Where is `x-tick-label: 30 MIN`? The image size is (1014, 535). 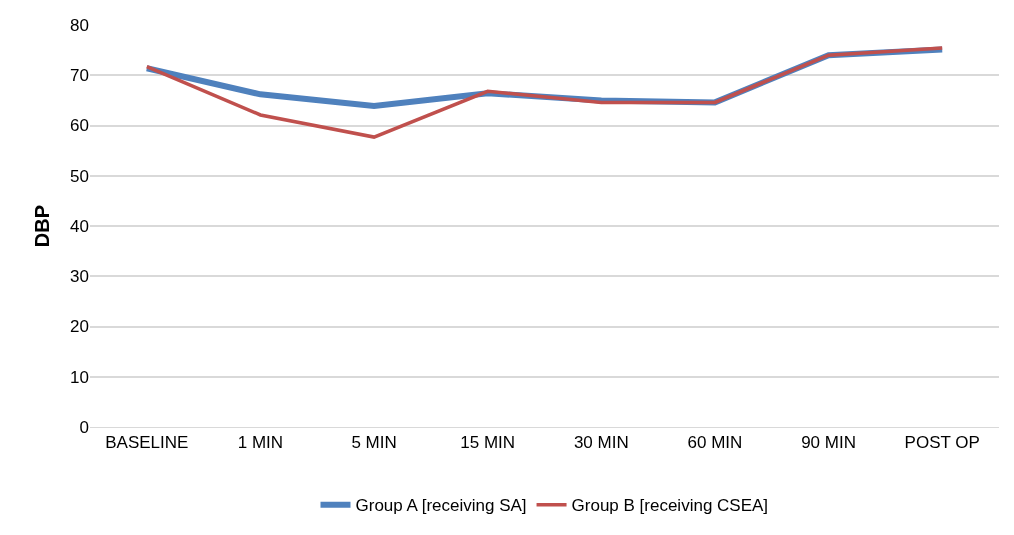
x-tick-label: 30 MIN is located at coordinates (601, 443).